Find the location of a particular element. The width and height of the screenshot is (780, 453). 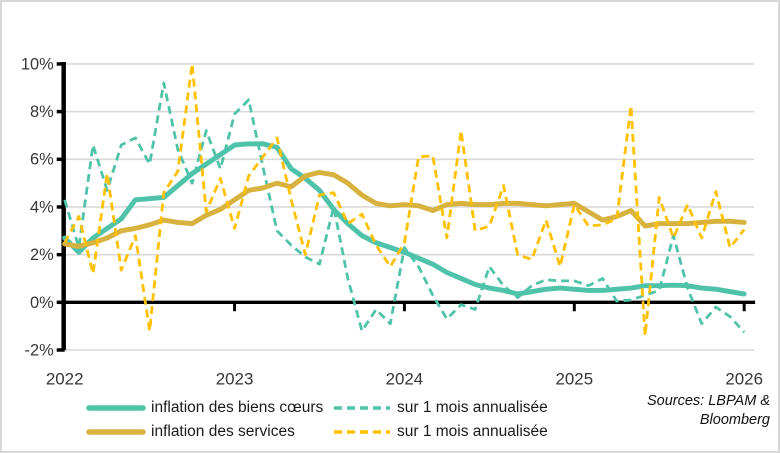

source-attribution: Sources: LBPAM & Bloomberg is located at coordinates (695, 411).